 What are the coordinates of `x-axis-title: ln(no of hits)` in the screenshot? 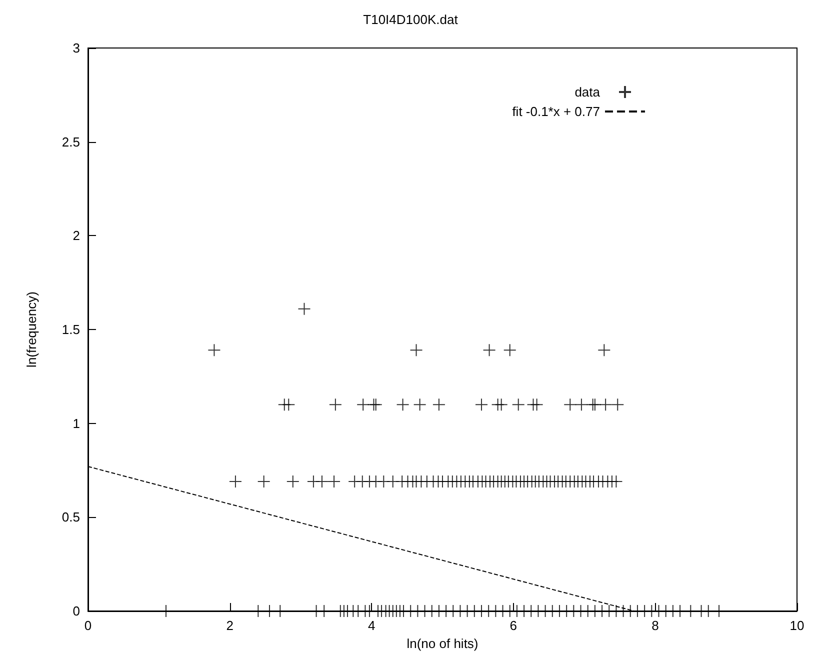 It's located at (442, 643).